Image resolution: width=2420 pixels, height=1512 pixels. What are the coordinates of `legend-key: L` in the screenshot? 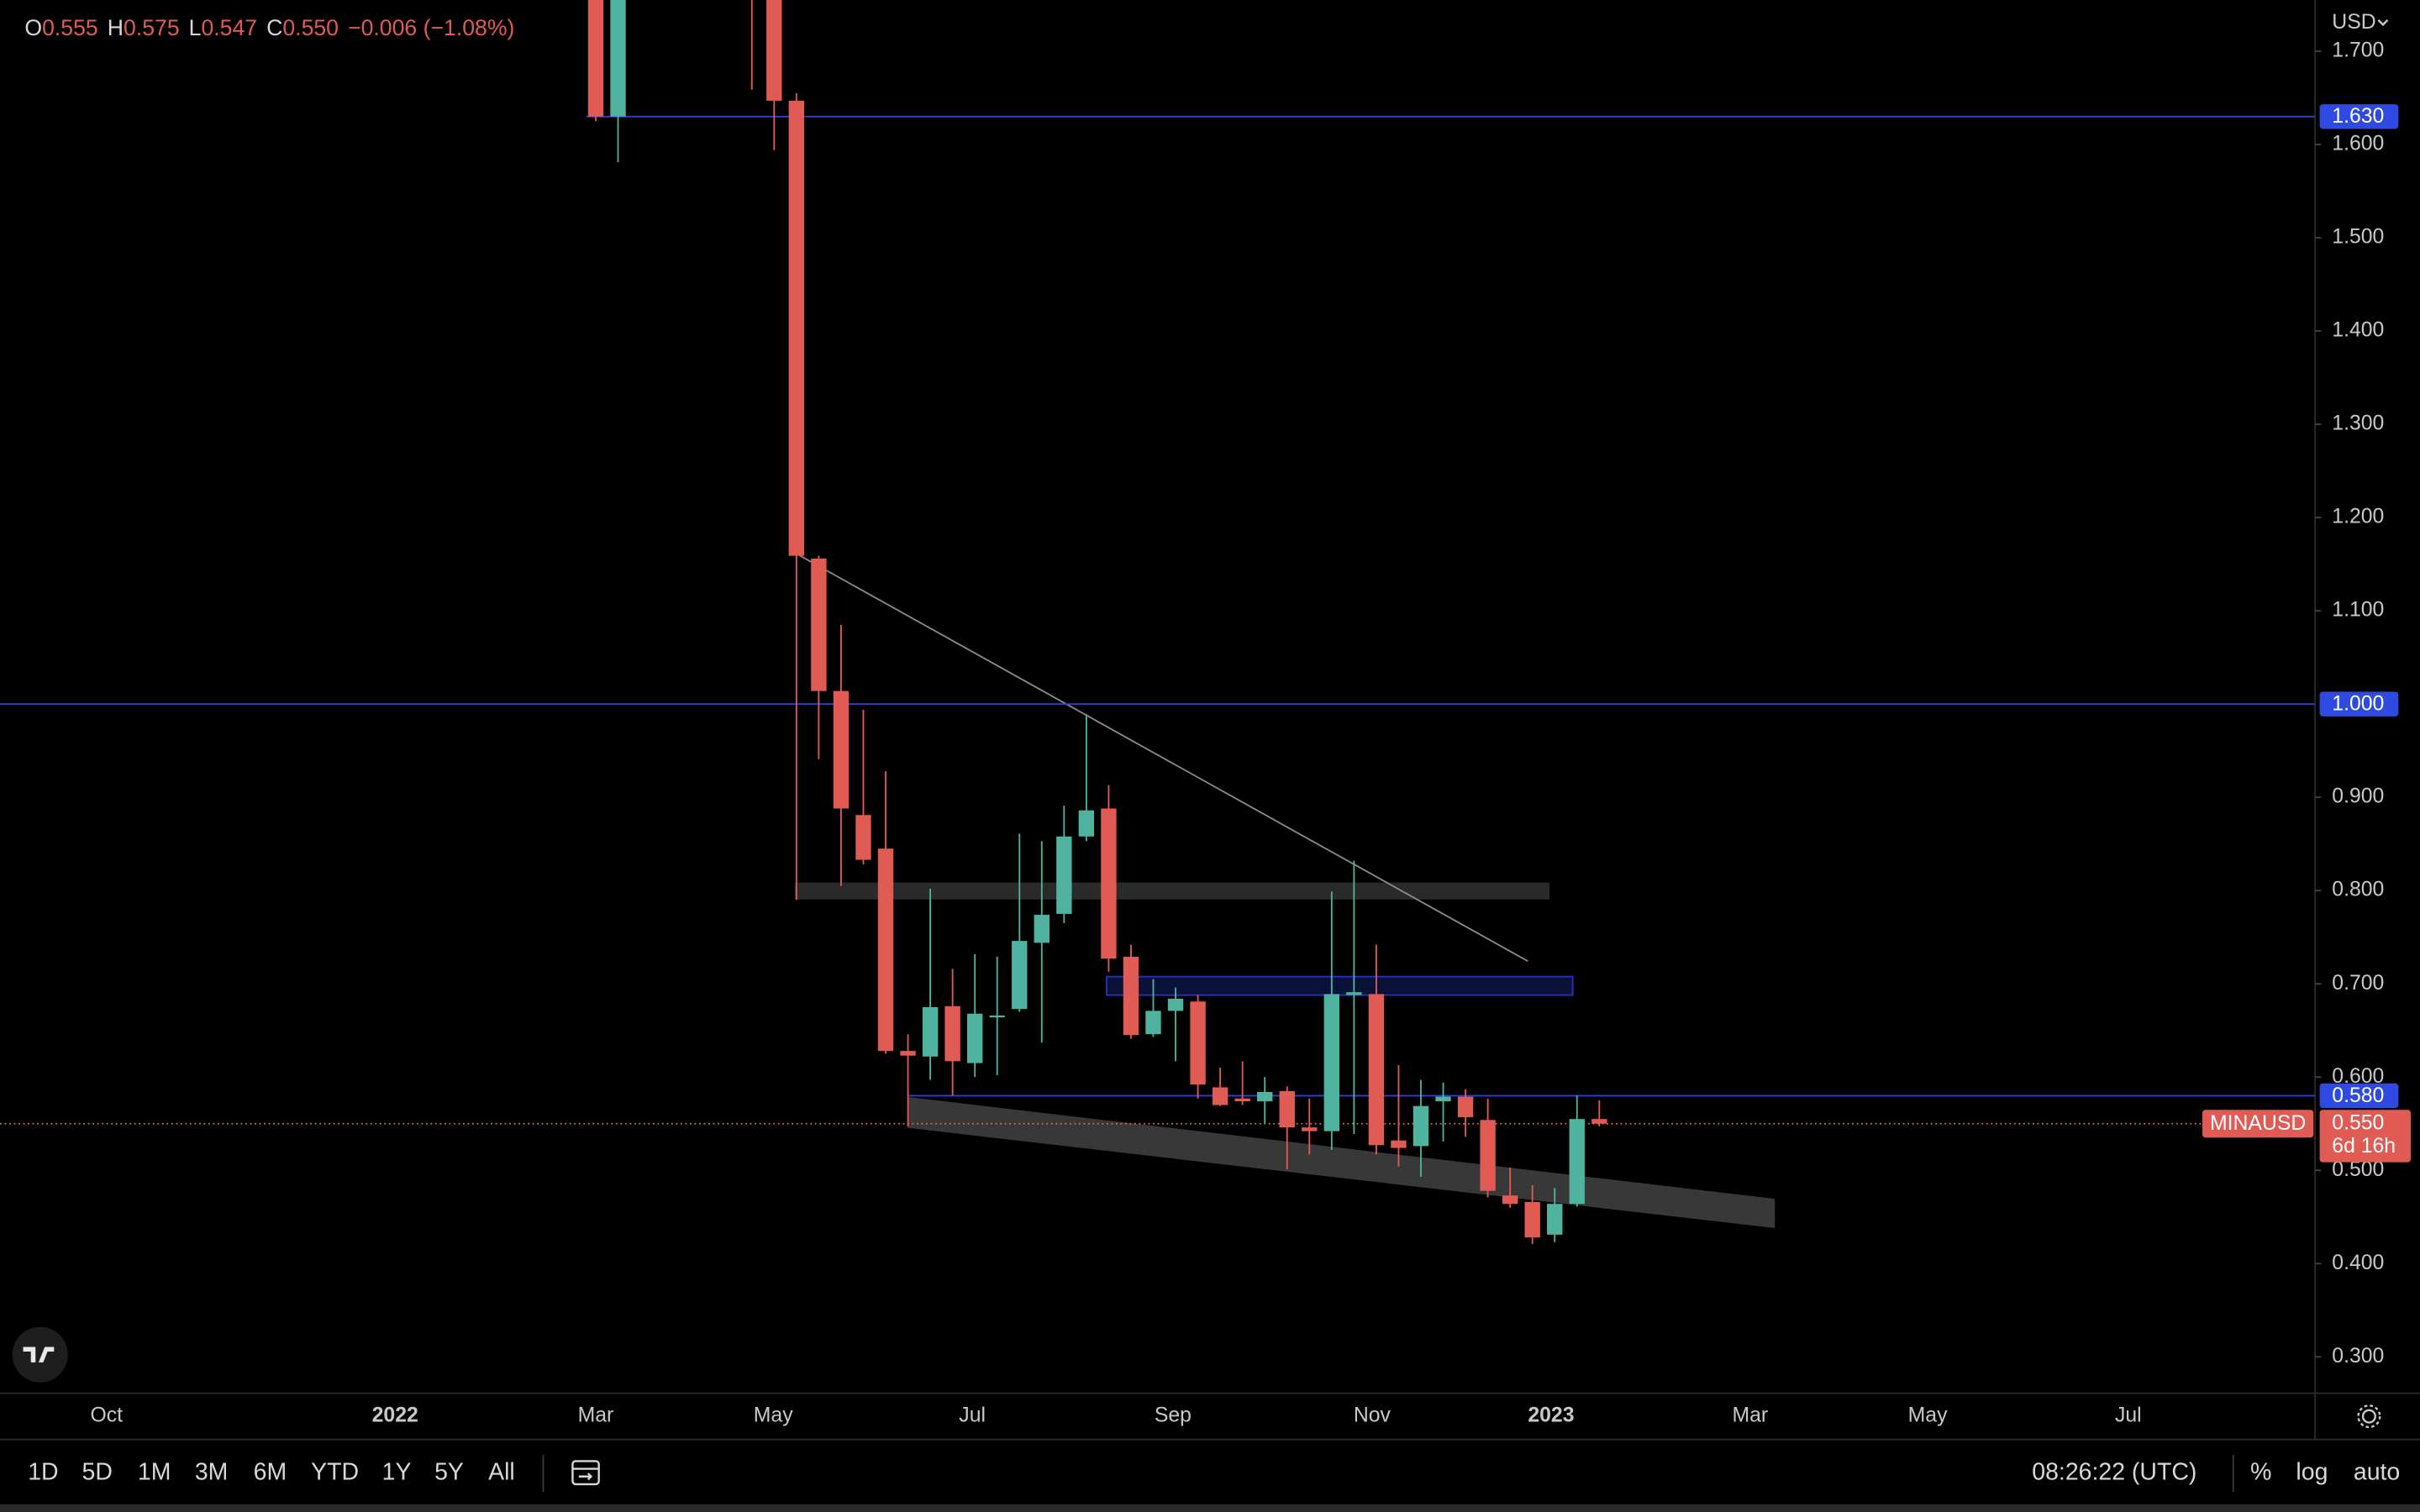 It's located at (195, 27).